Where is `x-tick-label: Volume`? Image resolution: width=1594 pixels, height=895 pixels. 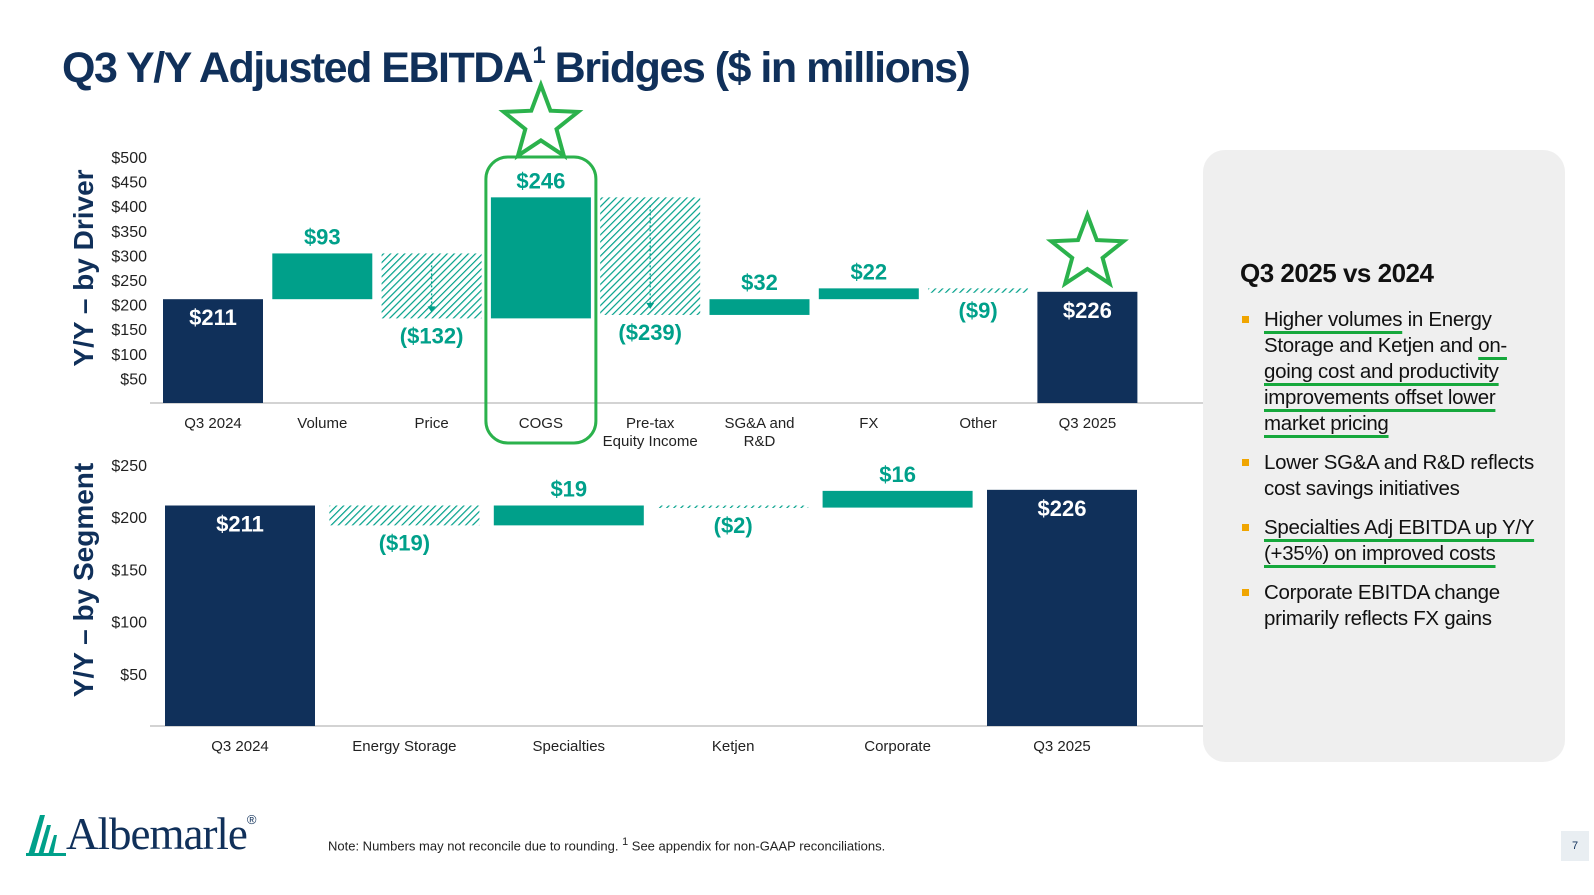
x-tick-label: Volume is located at coordinates (322, 423).